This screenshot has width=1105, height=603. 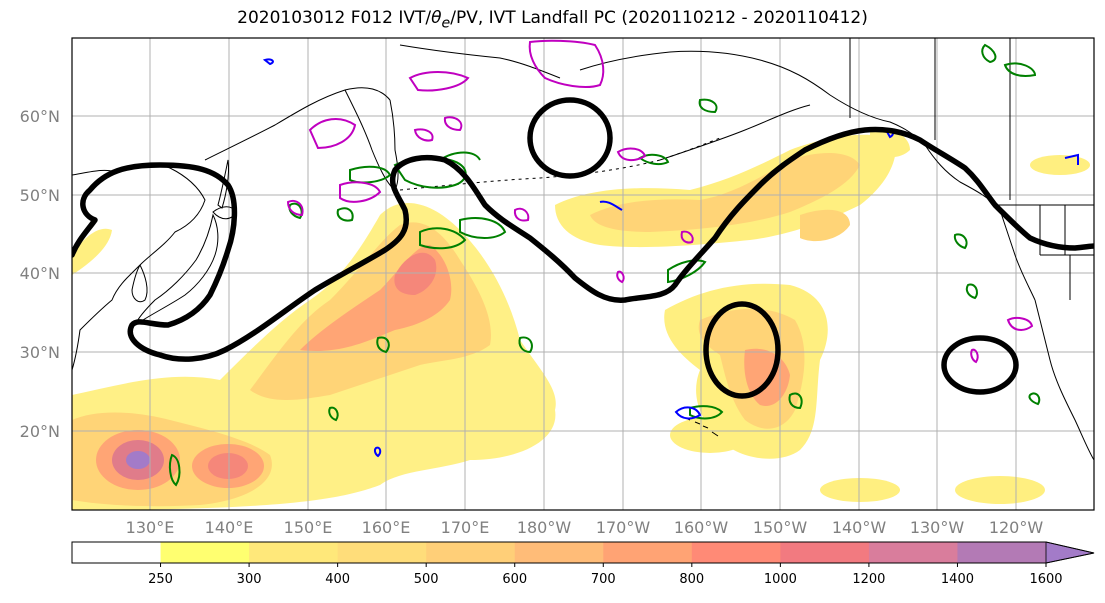 What do you see at coordinates (337, 579) in the screenshot?
I see `colorbar-tick-label: 400` at bounding box center [337, 579].